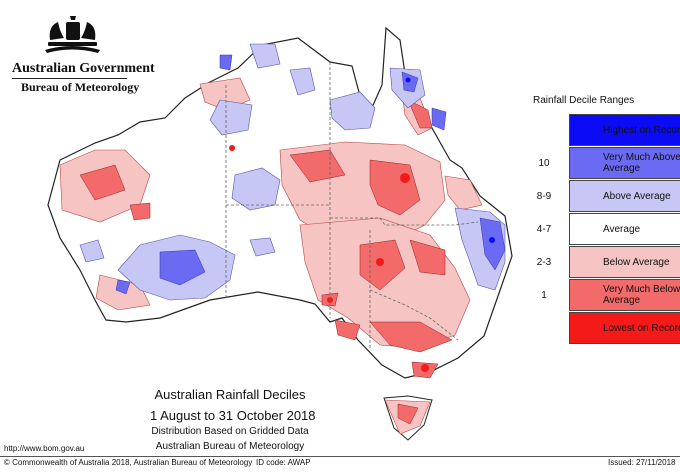 The image size is (680, 472). Describe the element at coordinates (80, 87) in the screenshot. I see `bureau-name: Bureau of Meteorology` at that location.